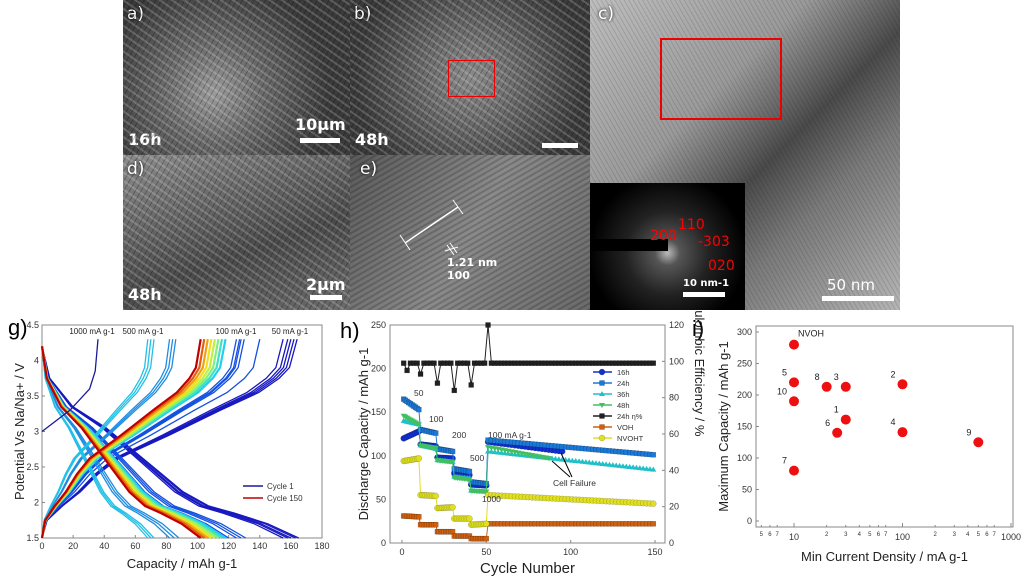 This screenshot has width=1024, height=576. What do you see at coordinates (381, 499) in the screenshot?
I see `y-tick-label: 50` at bounding box center [381, 499].